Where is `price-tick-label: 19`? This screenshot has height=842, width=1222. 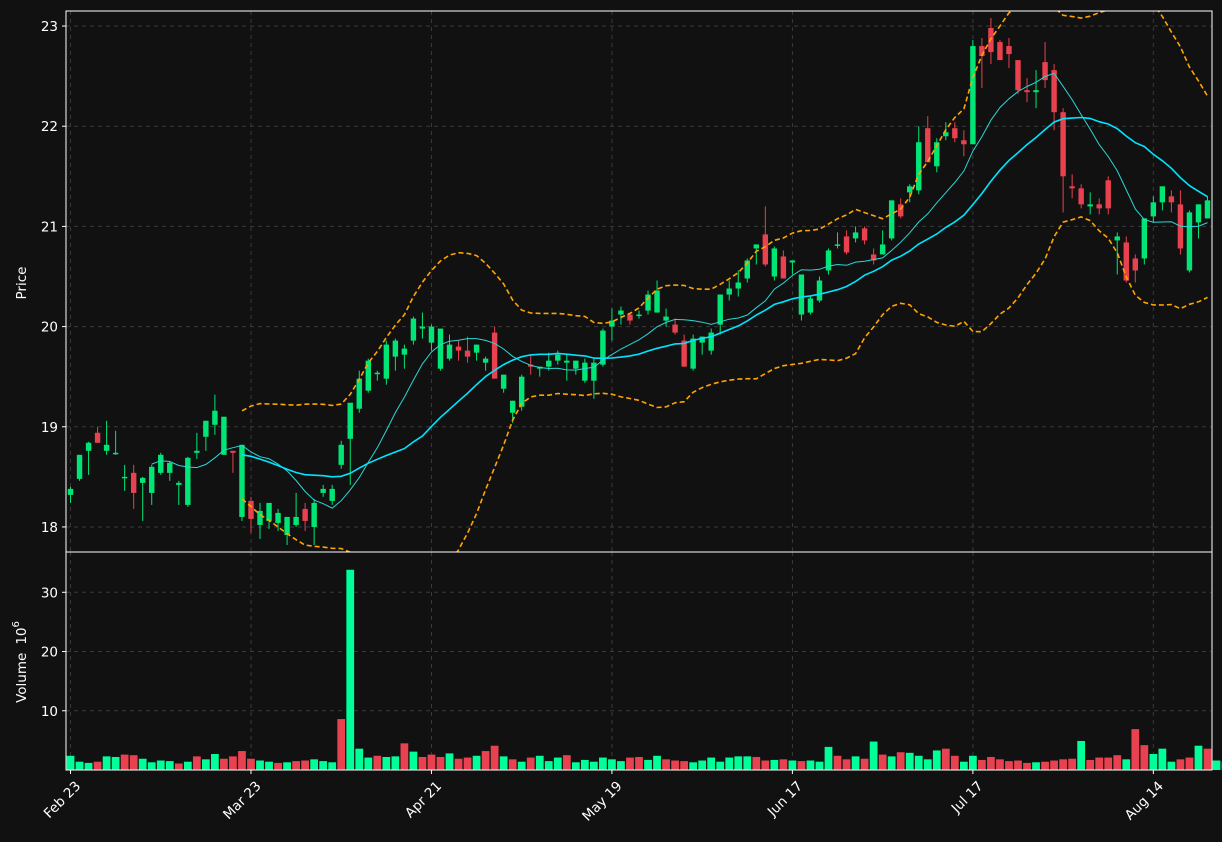
price-tick-label: 19 is located at coordinates (49, 428).